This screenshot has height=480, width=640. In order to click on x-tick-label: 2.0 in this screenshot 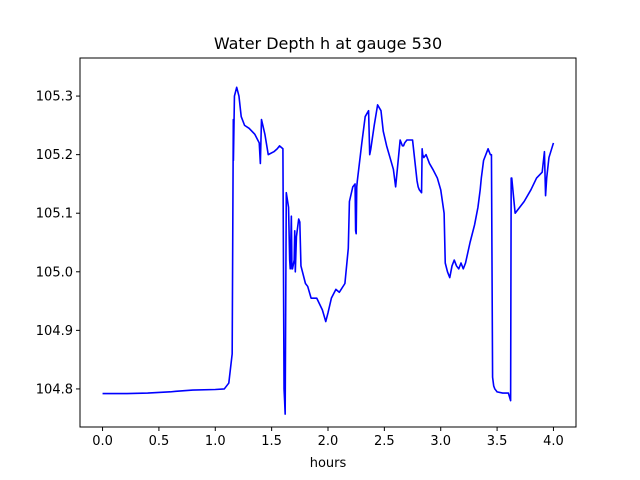, I will do `click(328, 441)`.